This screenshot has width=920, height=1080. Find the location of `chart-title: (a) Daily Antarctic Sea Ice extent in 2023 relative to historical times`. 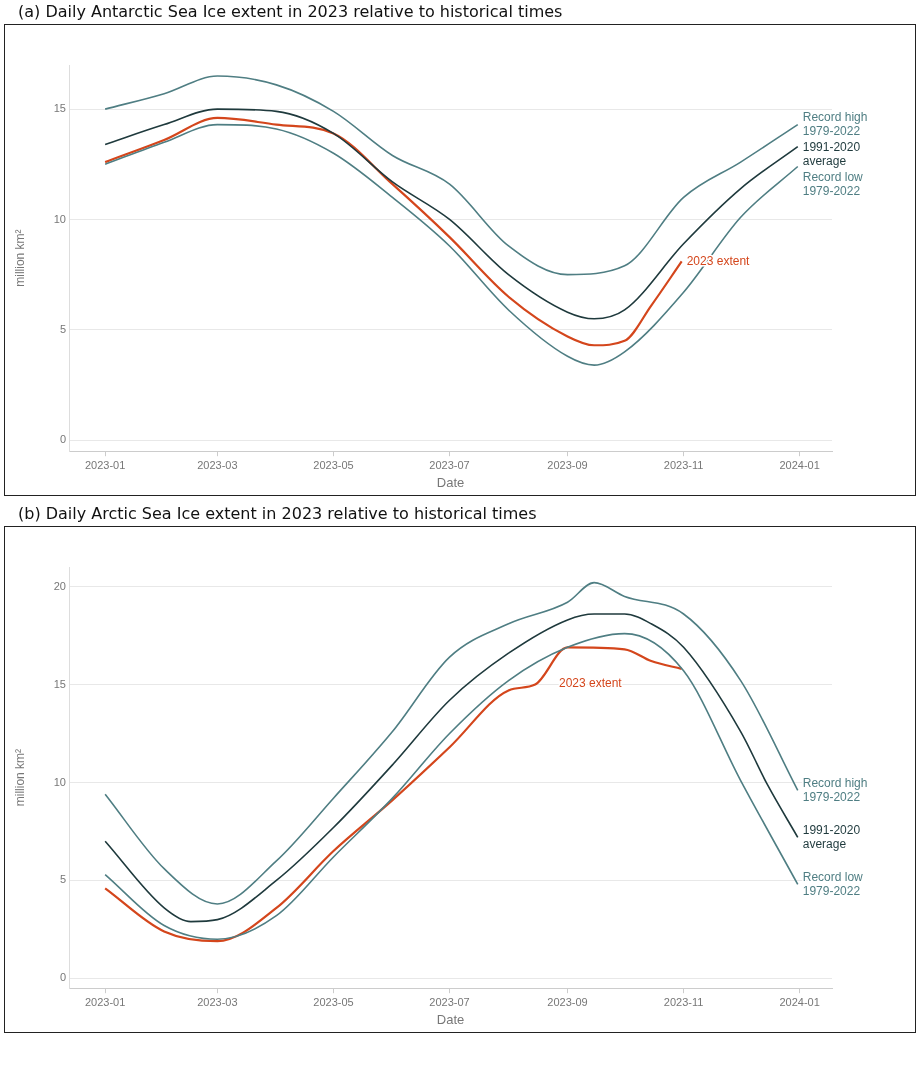

chart-title: (a) Daily Antarctic Sea Ice extent in 2023 relative to historical times is located at coordinates (290, 12).